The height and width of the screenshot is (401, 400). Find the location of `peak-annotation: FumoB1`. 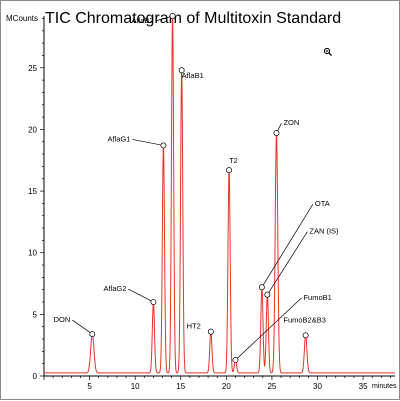

peak-annotation: FumoB1 is located at coordinates (282, 328).